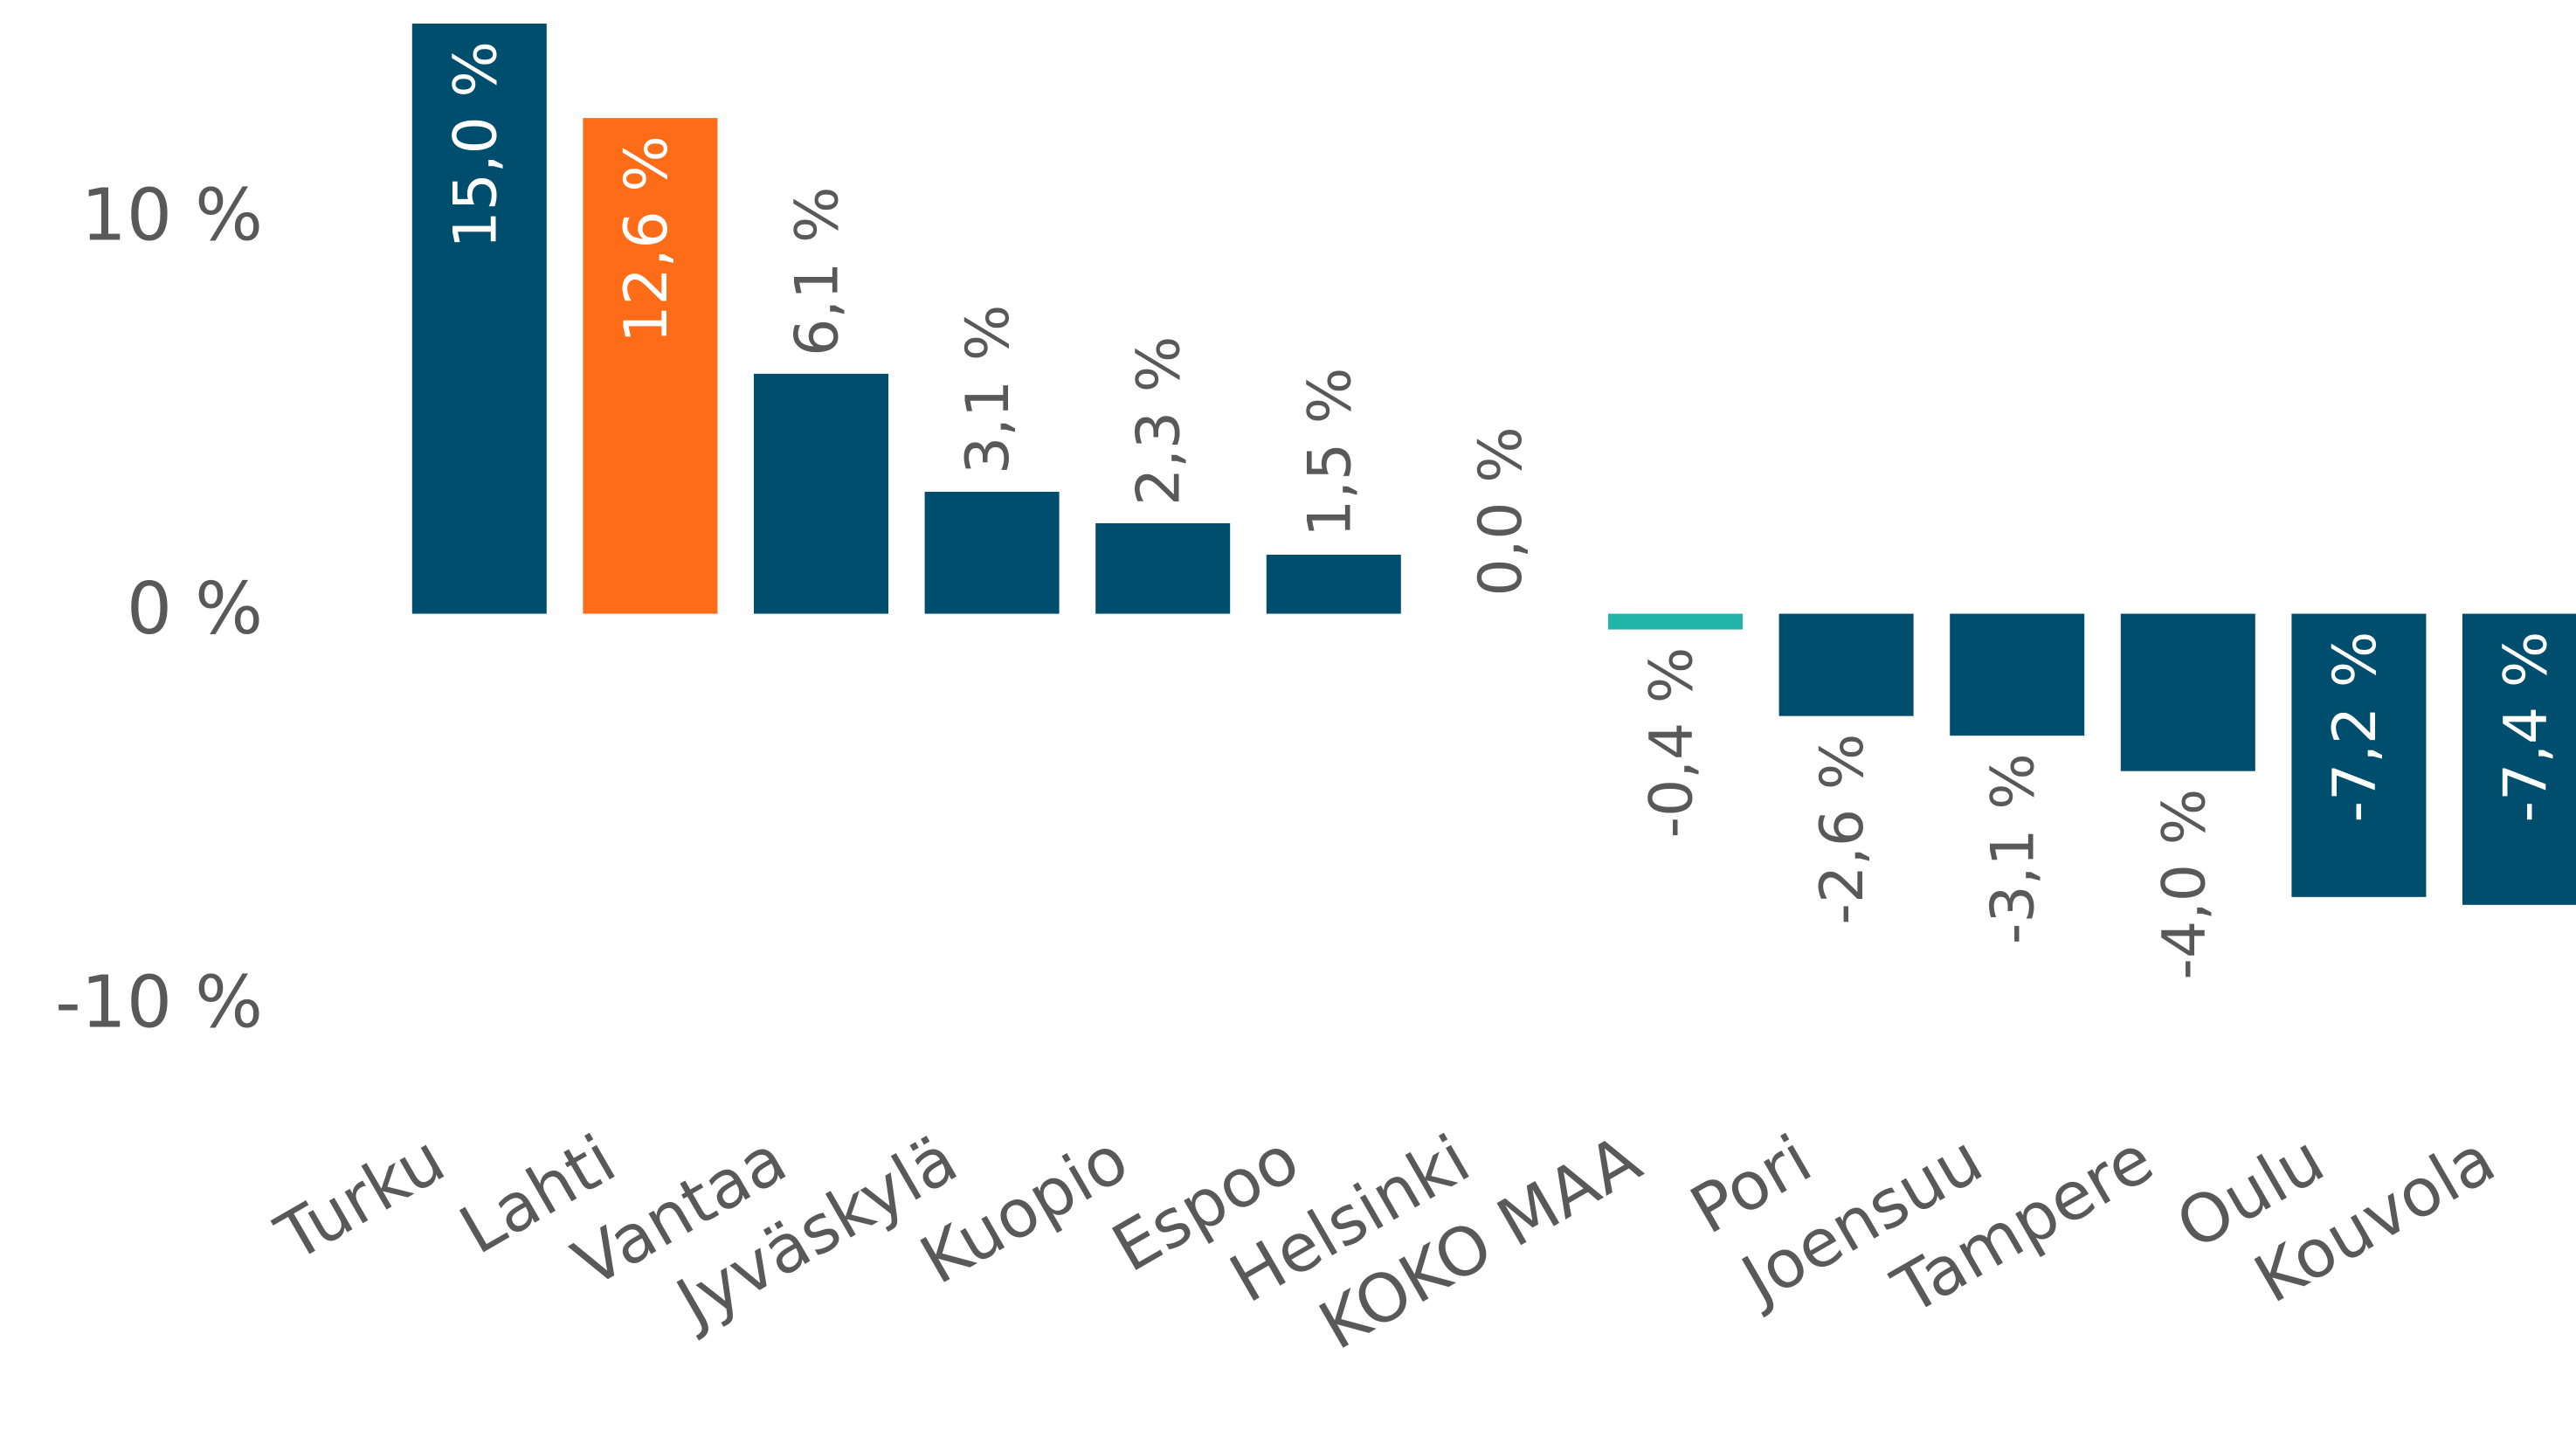 This screenshot has width=2576, height=1437. What do you see at coordinates (1159, 421) in the screenshot?
I see `value-label: 2,3 %` at bounding box center [1159, 421].